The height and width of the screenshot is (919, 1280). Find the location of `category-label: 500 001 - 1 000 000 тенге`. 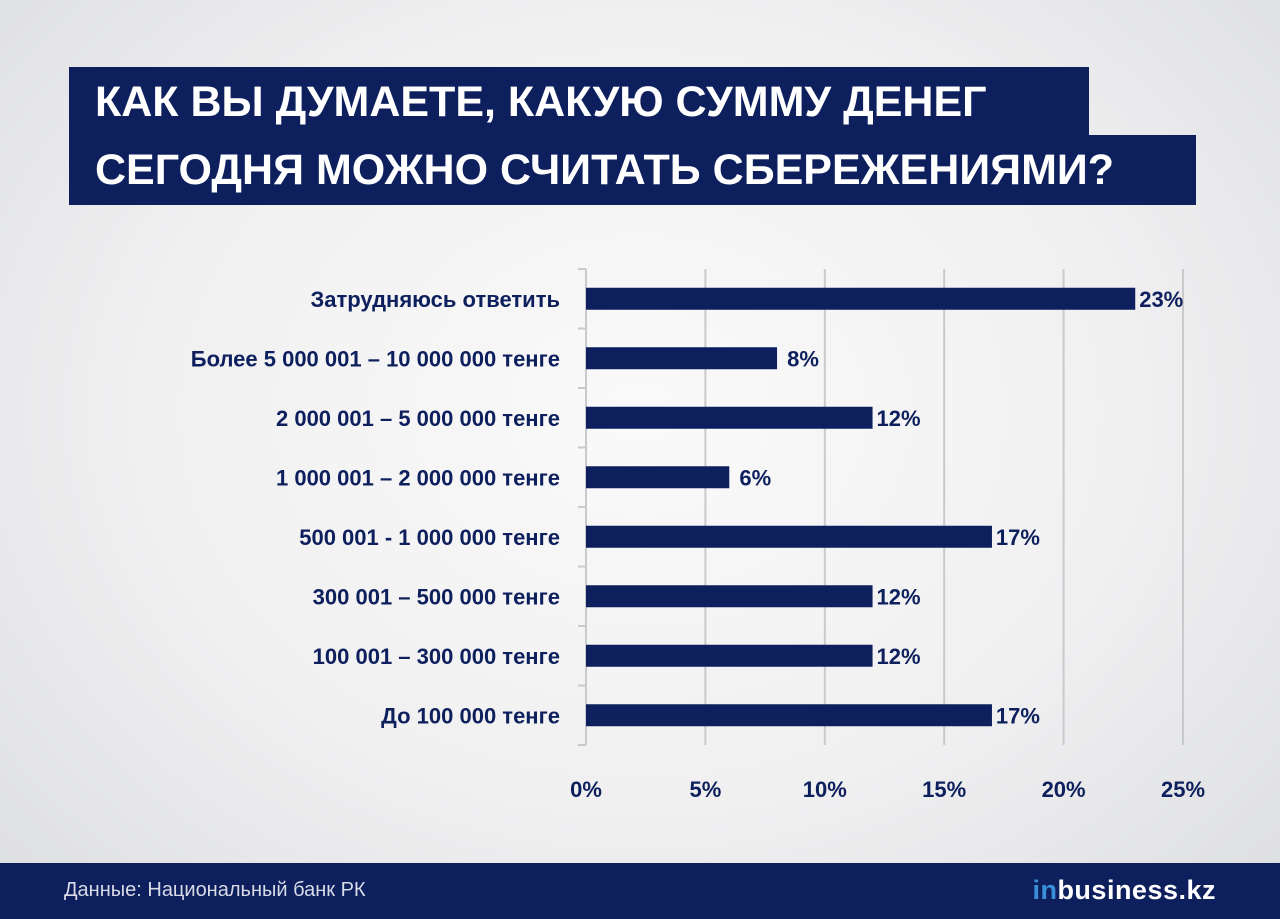

category-label: 500 001 - 1 000 000 тенге is located at coordinates (429, 537).